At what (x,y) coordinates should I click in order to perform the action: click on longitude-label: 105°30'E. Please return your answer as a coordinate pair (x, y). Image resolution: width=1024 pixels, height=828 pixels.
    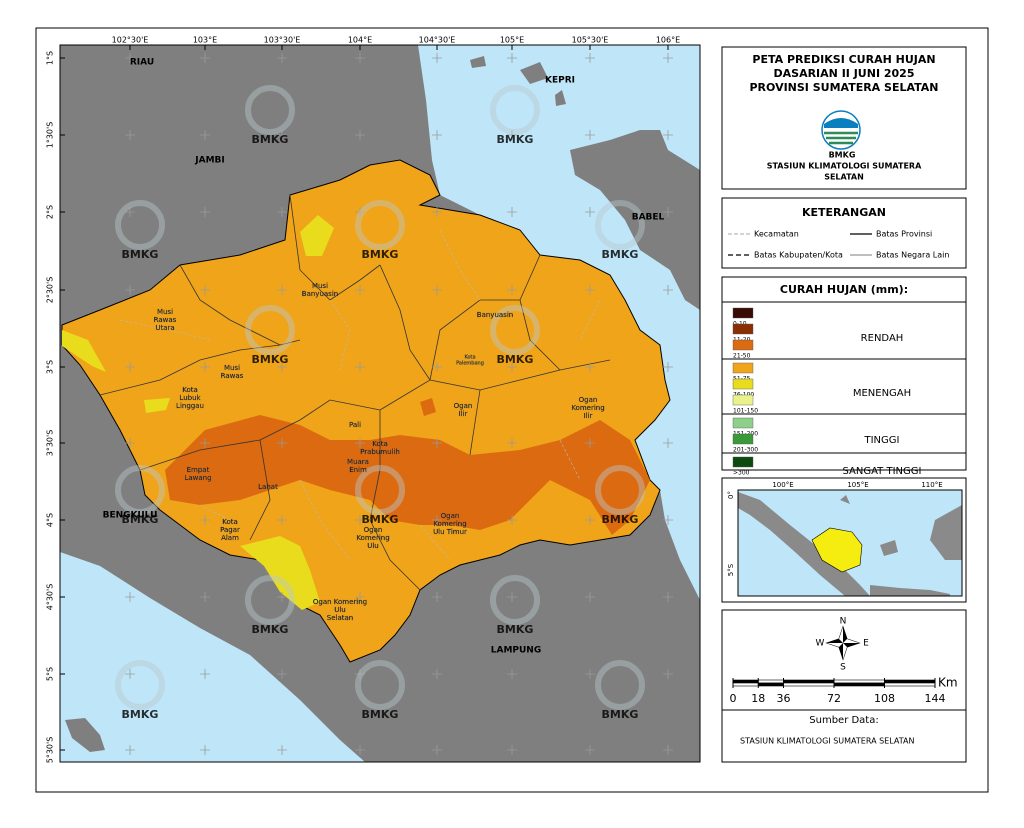
    Looking at the image, I should click on (590, 40).